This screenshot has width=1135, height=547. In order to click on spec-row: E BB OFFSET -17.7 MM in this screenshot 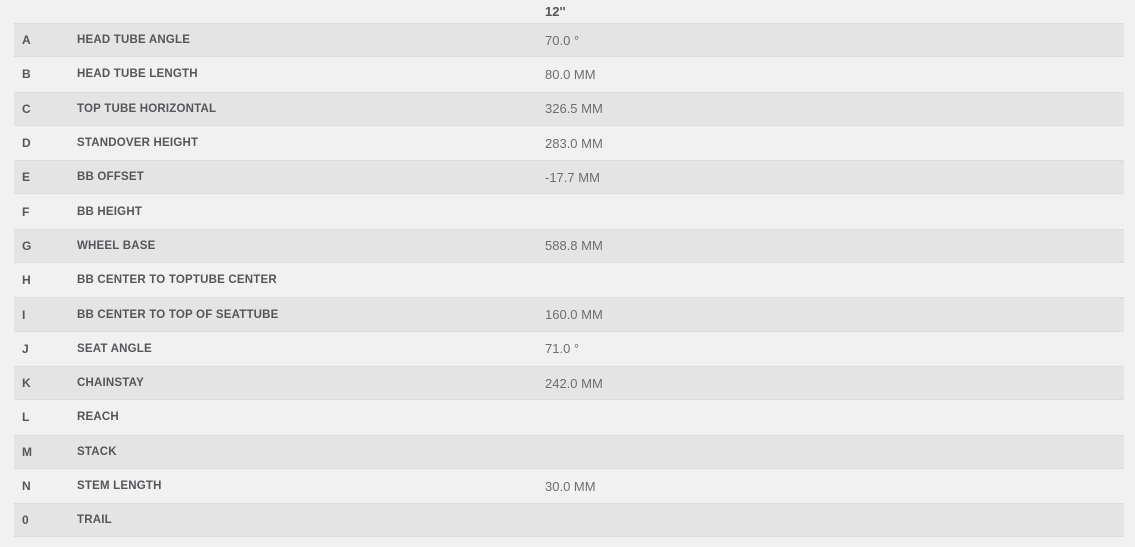, I will do `click(569, 177)`.